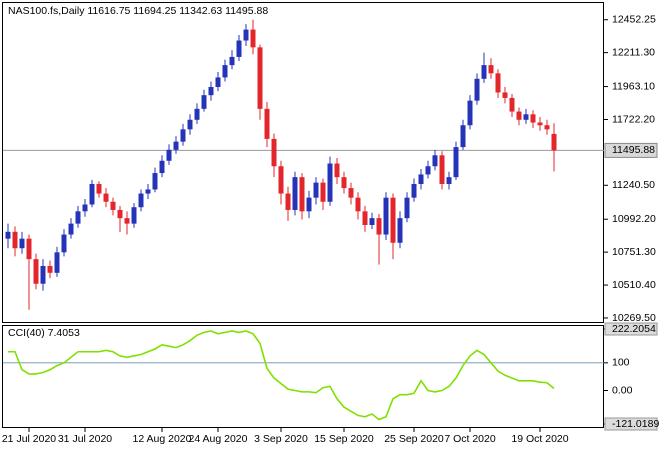 This screenshot has width=660, height=450. I want to click on y-tick-label: -121.0189, so click(635, 424).